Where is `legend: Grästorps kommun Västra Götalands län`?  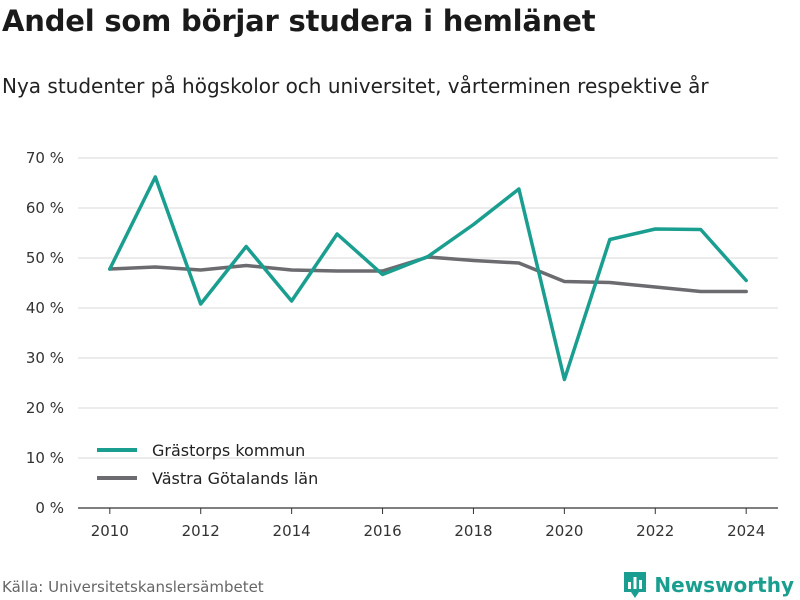
legend: Grästorps kommun Västra Götalands län is located at coordinates (207, 464).